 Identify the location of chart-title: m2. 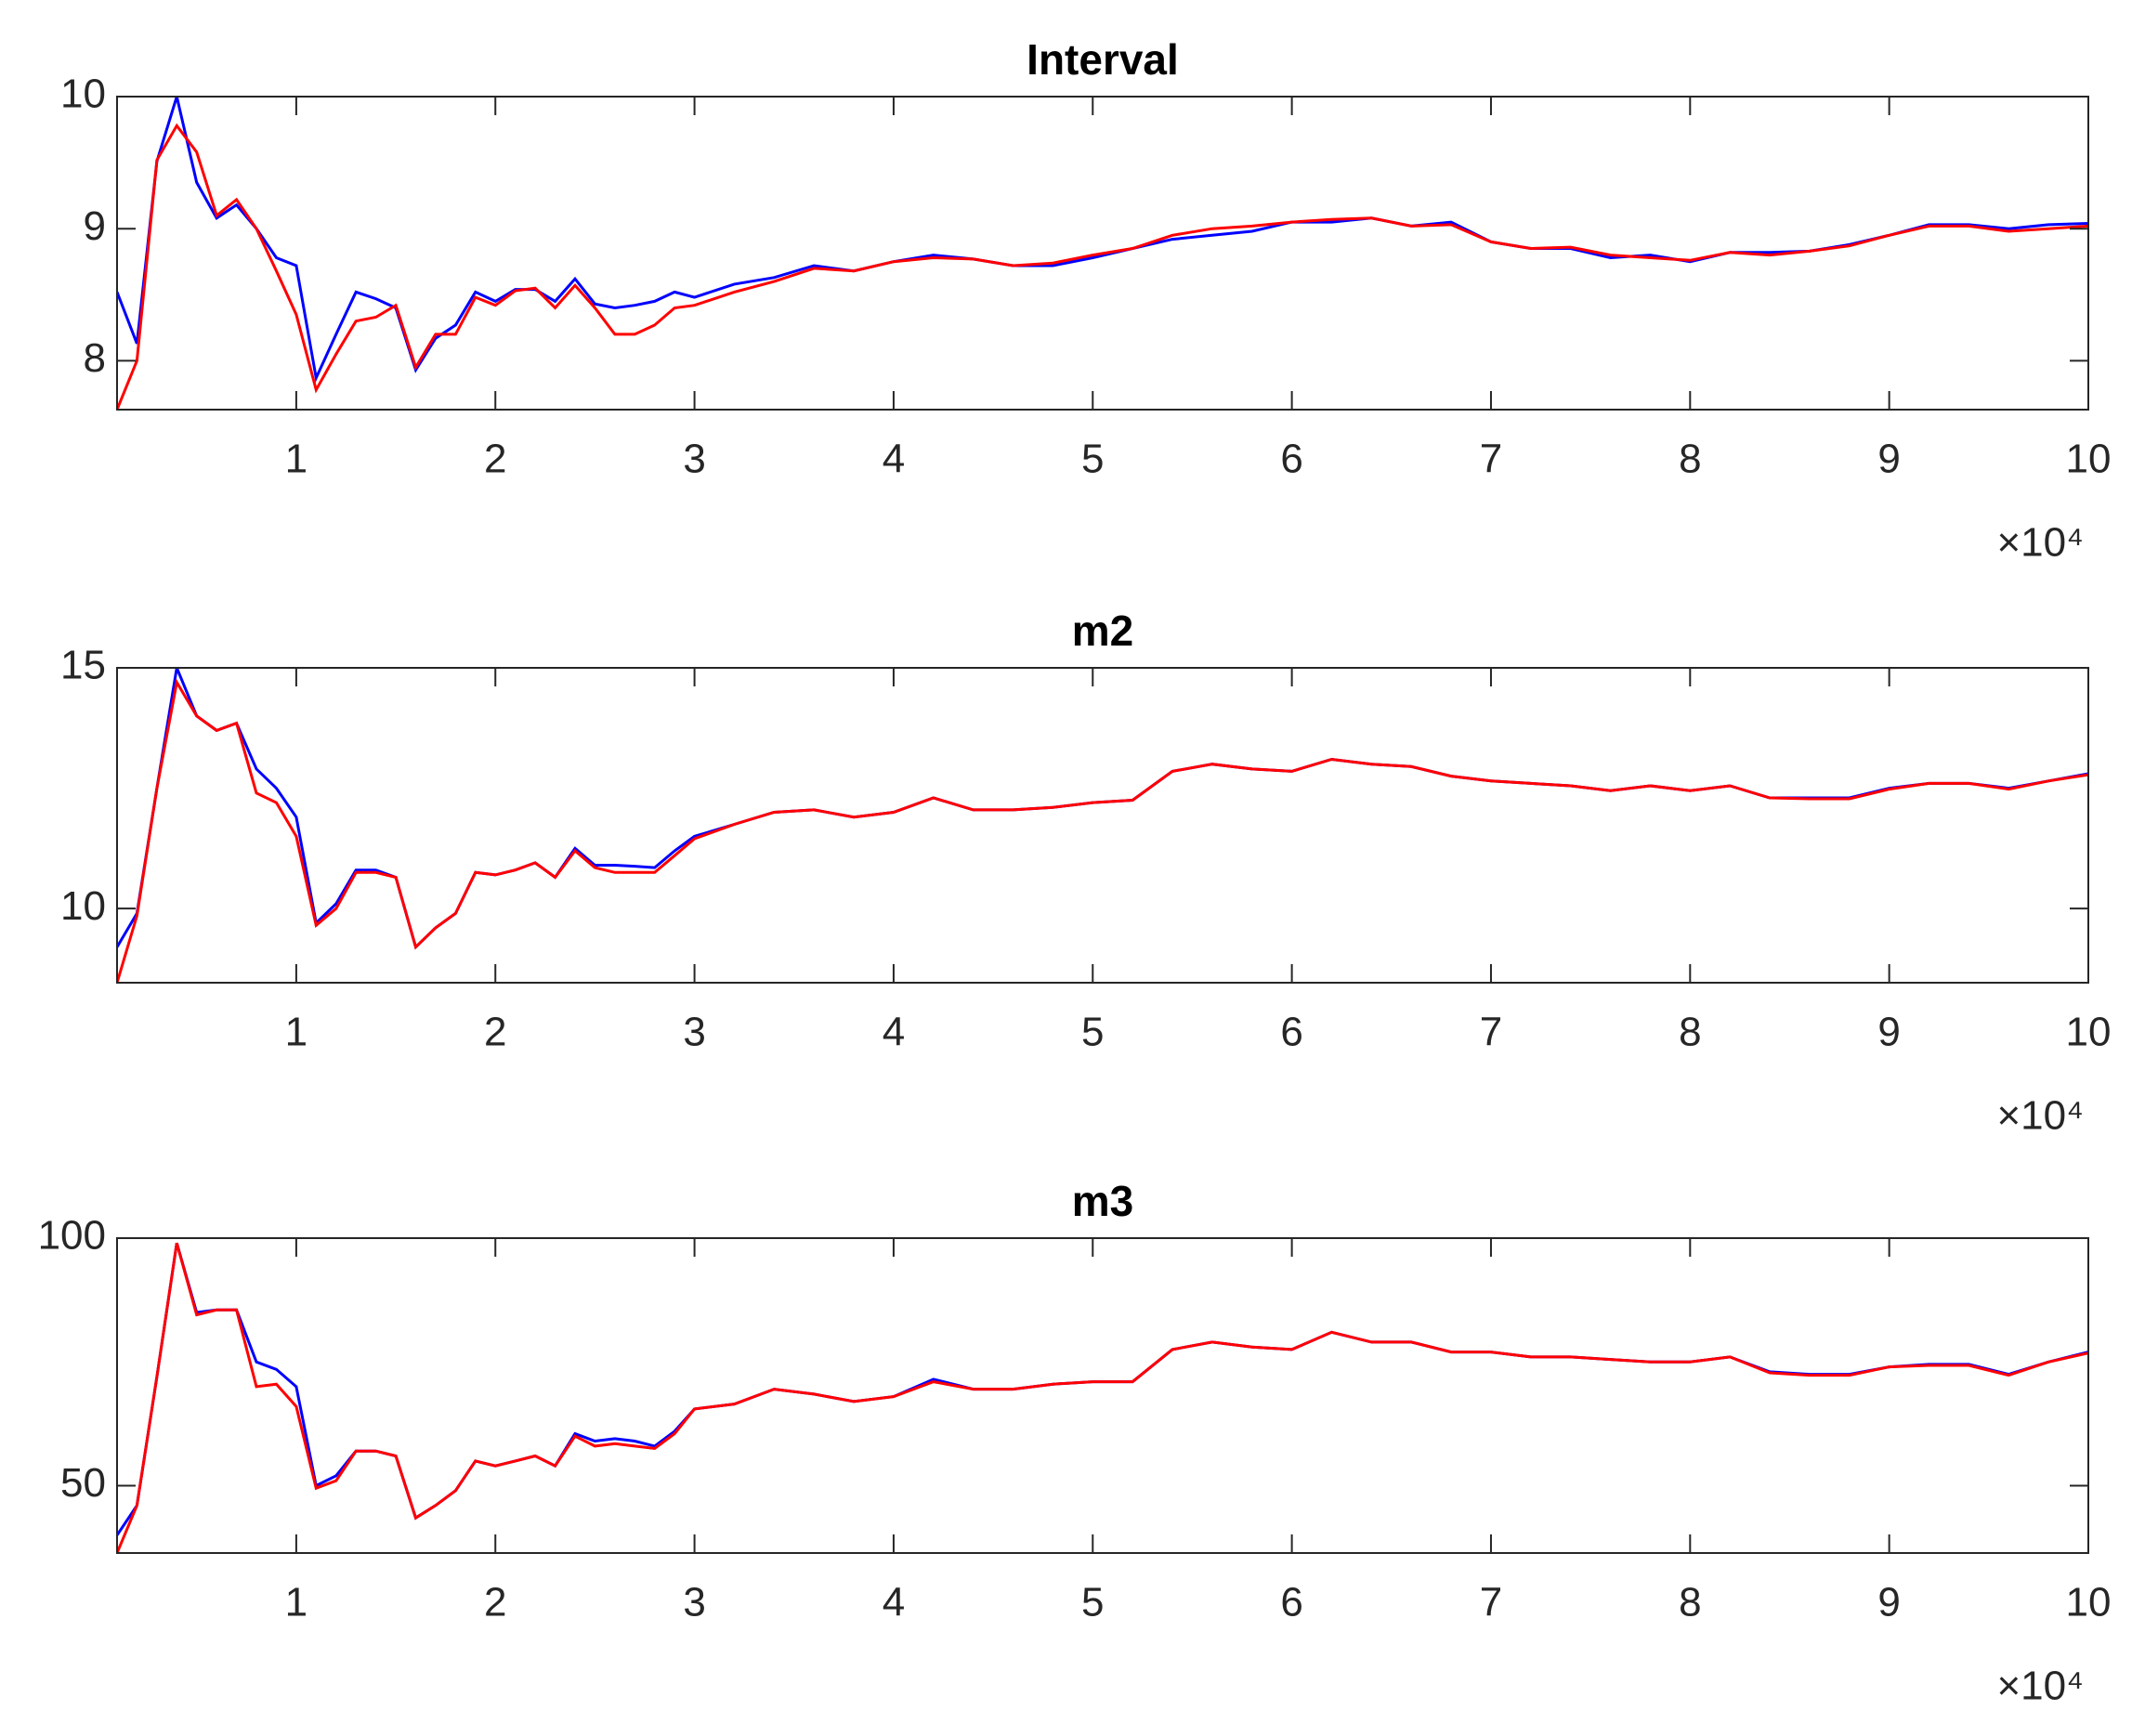
(1102, 631).